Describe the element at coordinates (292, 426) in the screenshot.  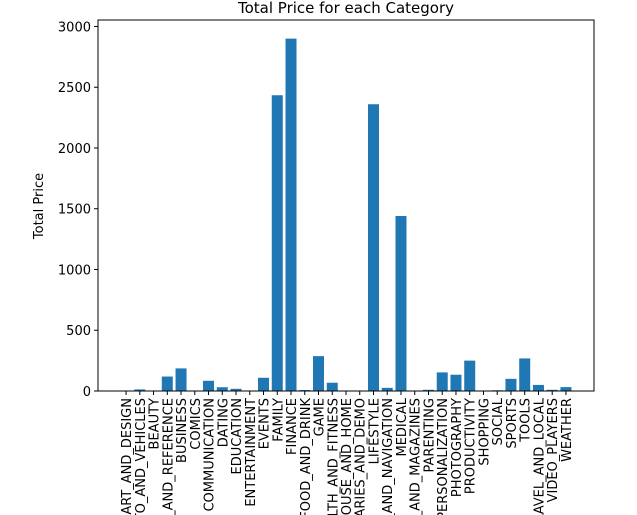
I see `x-tick-label: FINANCE` at that location.